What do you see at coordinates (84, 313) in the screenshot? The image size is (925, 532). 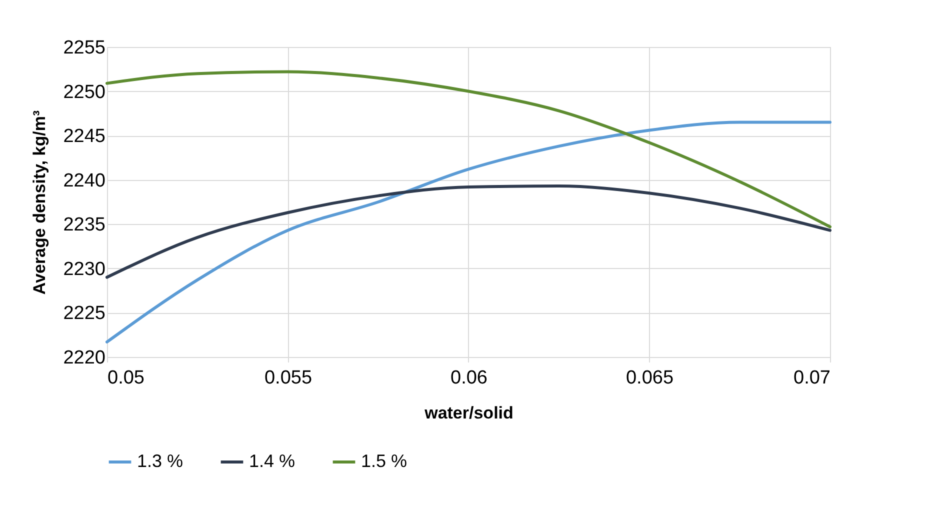 I see `y-tick-label: 2225` at bounding box center [84, 313].